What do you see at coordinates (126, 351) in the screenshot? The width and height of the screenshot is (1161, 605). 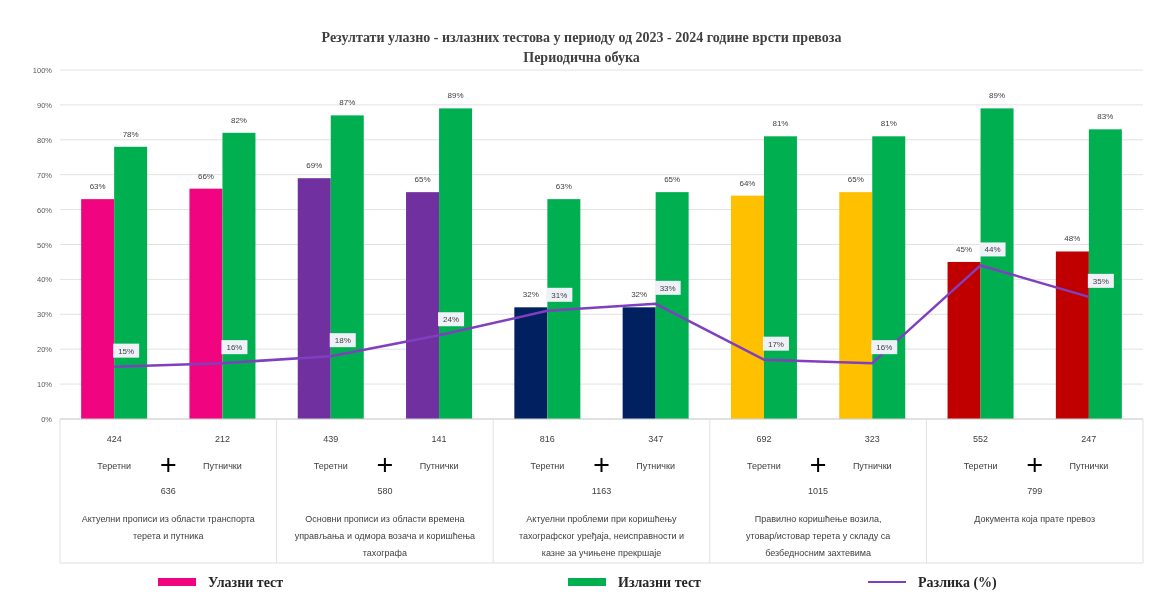 I see `data-label: 15%` at bounding box center [126, 351].